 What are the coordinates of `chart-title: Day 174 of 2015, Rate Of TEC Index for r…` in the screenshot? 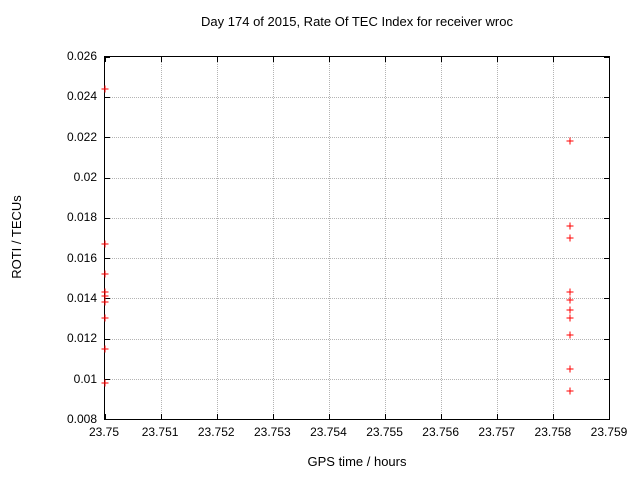 It's located at (357, 21).